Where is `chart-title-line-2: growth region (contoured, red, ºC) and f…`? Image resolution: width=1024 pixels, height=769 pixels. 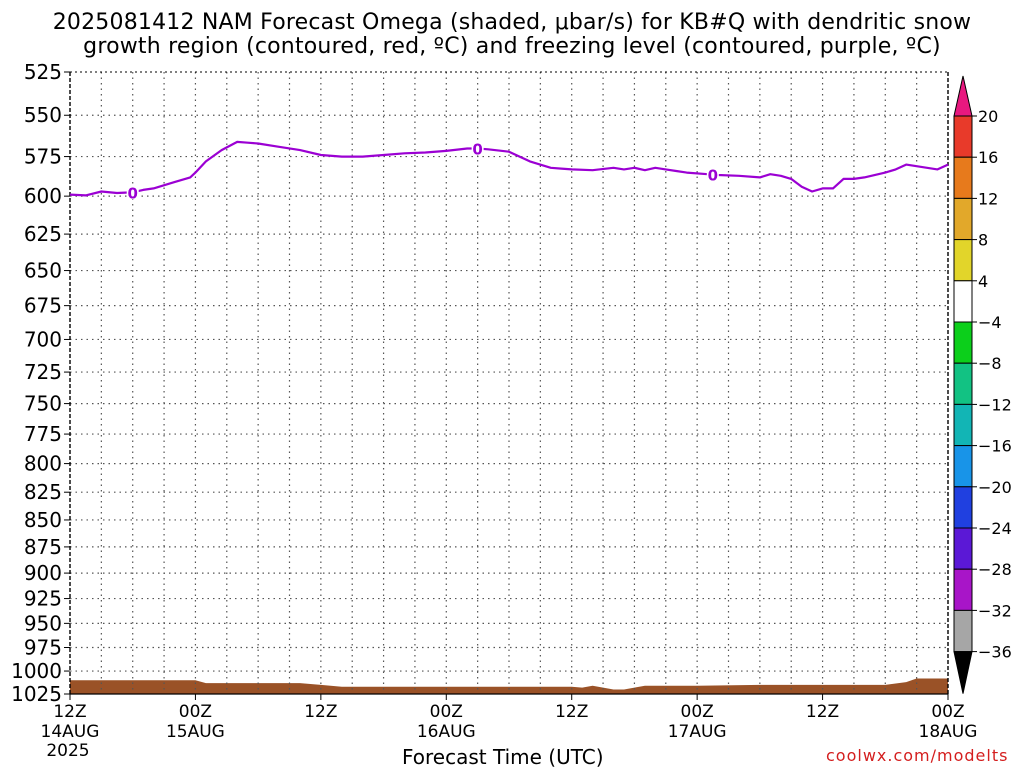 chart-title-line-2: growth region (contoured, red, ºC) and f… is located at coordinates (512, 46).